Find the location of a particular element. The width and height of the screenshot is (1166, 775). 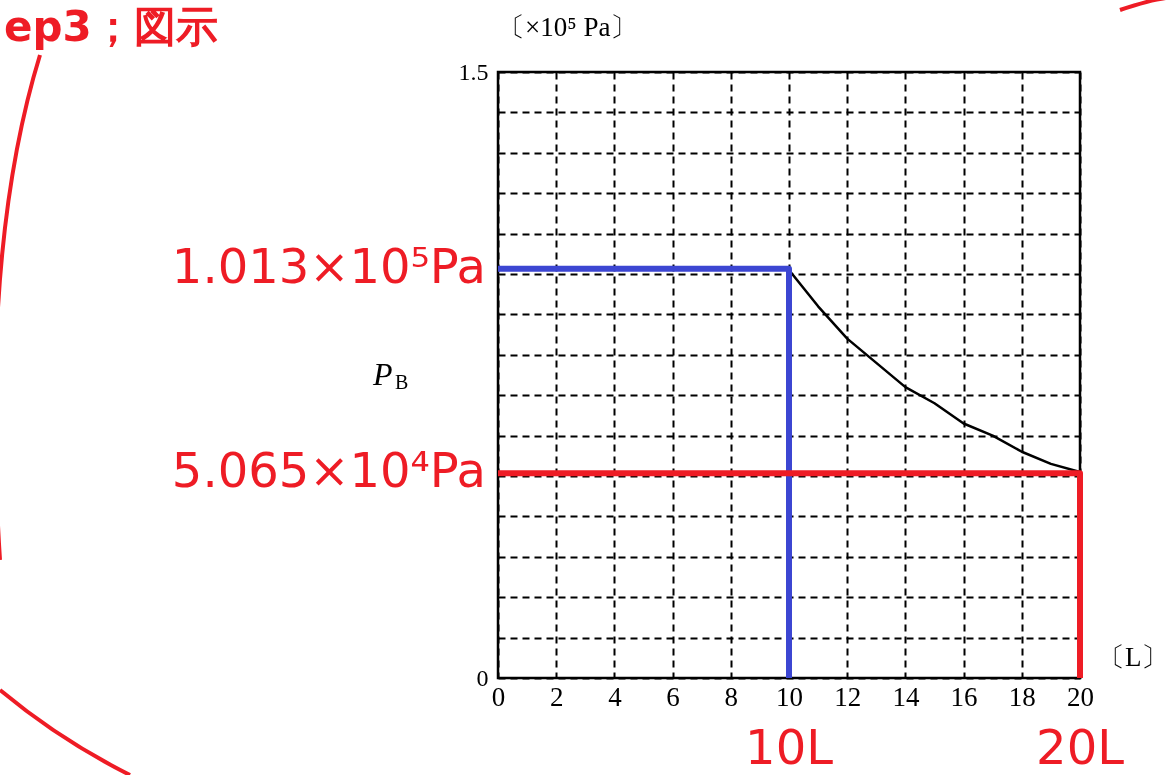

annotation: 10L is located at coordinates (789, 747).